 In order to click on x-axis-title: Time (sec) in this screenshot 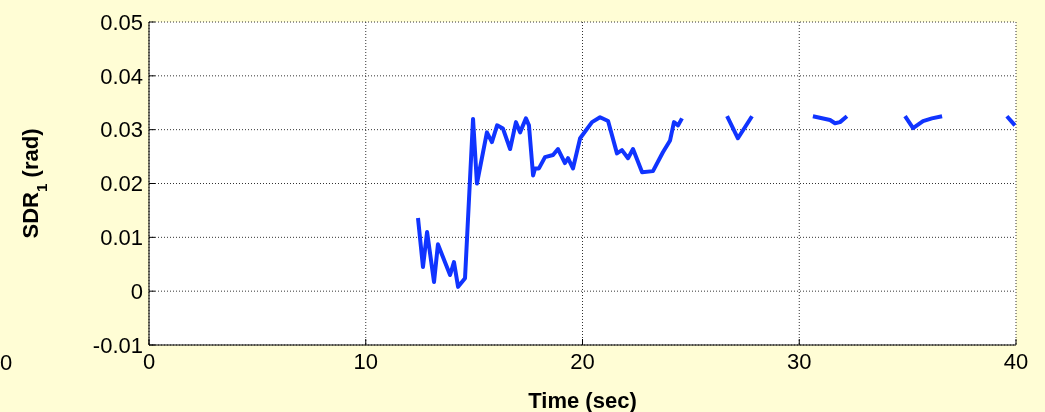, I will do `click(582, 400)`.